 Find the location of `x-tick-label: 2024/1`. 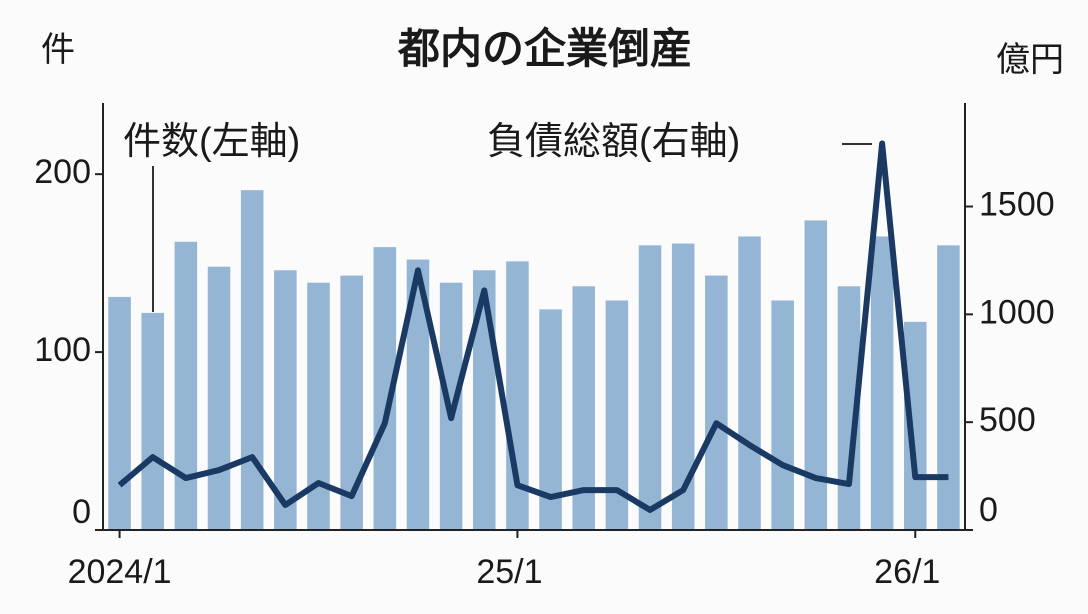

x-tick-label: 2024/1 is located at coordinates (120, 572).